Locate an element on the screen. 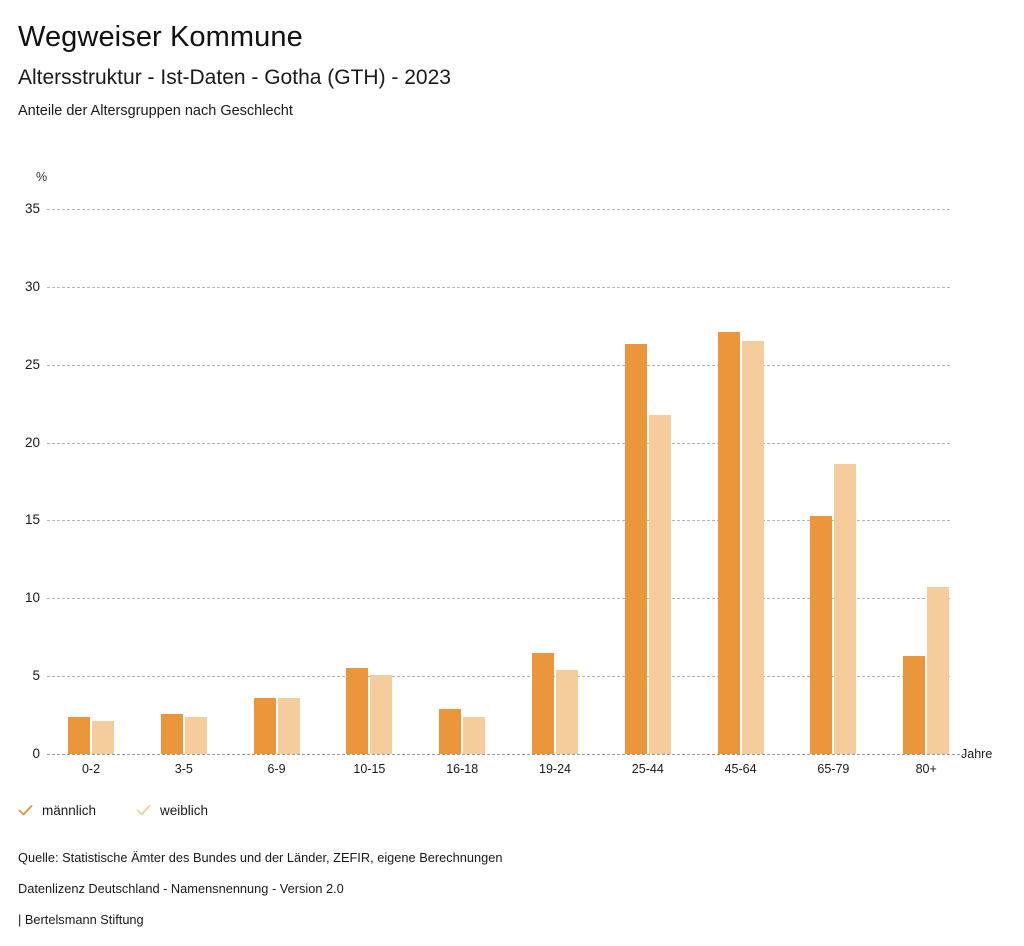 The height and width of the screenshot is (946, 1024). y-tick-label-30: 30 is located at coordinates (32, 286).